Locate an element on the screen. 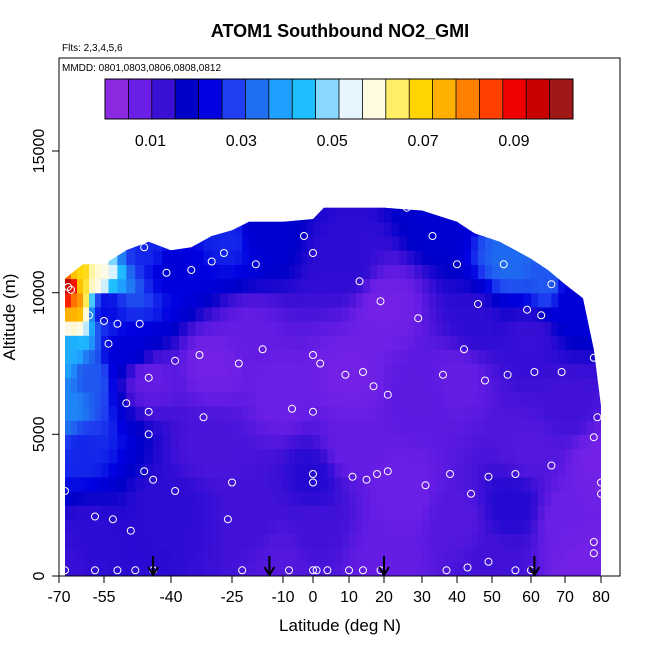 The width and height of the screenshot is (650, 650). colorbar-frame is located at coordinates (339, 99).